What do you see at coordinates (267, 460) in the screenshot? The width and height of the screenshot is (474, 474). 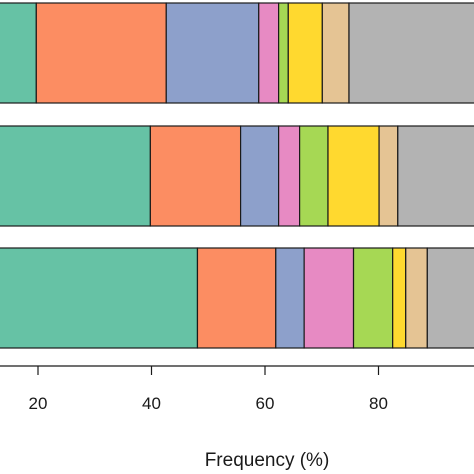 I see `x-axis-title: Frequency (%)` at bounding box center [267, 460].